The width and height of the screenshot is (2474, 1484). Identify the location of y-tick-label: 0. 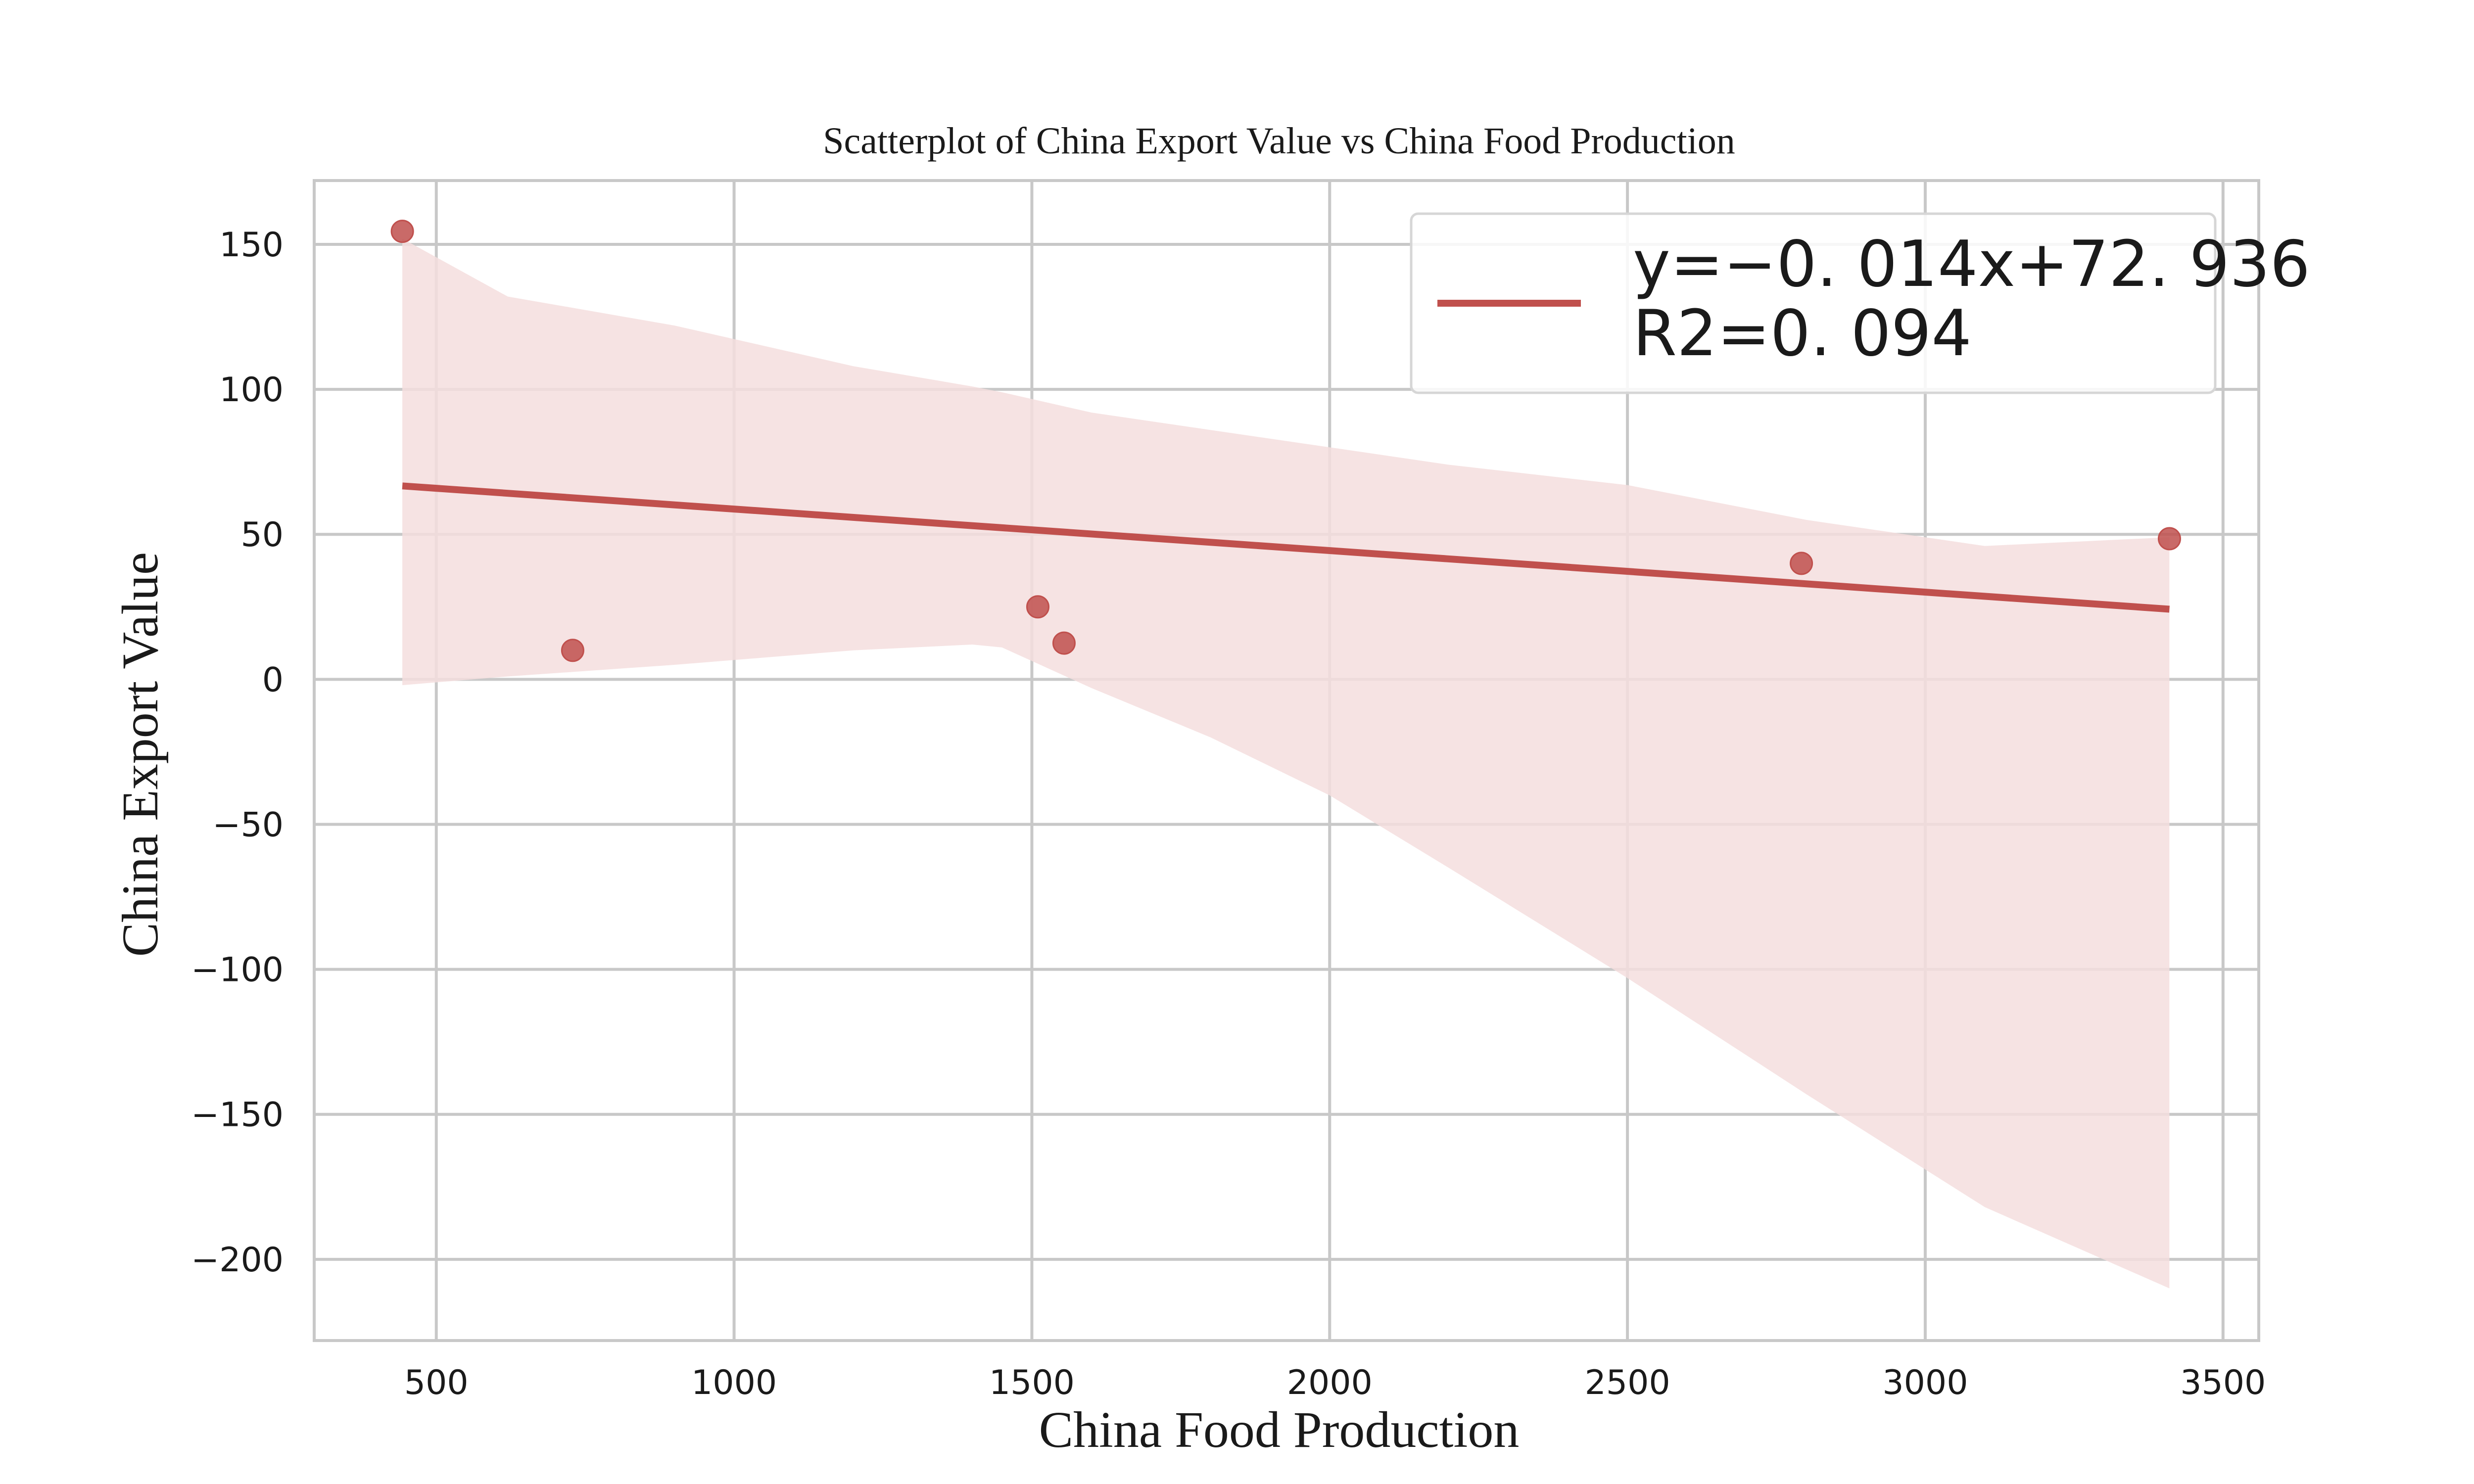
(273, 679).